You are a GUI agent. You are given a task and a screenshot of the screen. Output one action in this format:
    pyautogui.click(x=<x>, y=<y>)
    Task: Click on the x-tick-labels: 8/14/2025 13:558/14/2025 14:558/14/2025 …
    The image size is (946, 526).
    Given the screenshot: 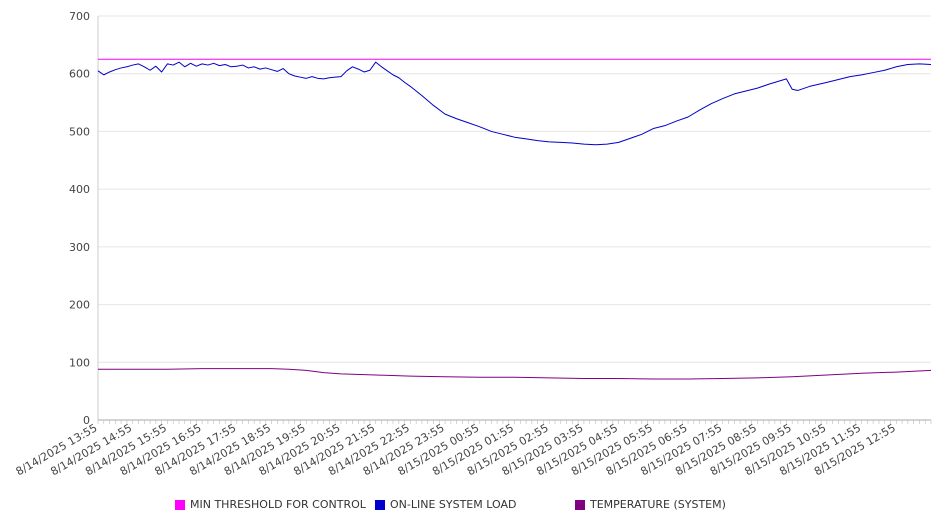 What is the action you would take?
    pyautogui.click(x=456, y=449)
    